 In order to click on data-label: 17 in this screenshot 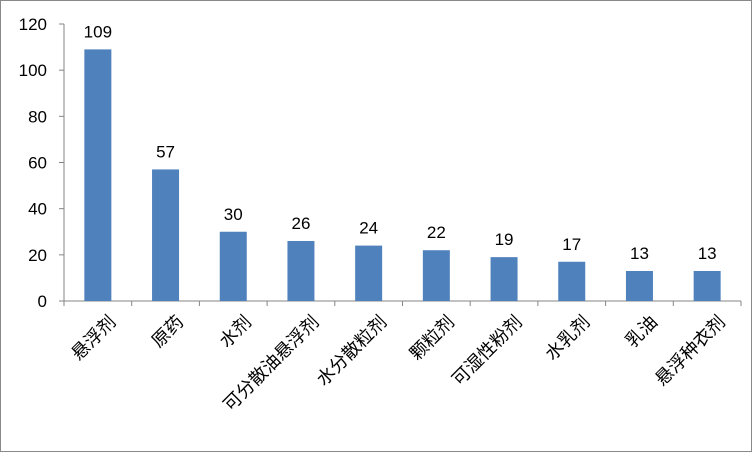, I will do `click(571, 244)`.